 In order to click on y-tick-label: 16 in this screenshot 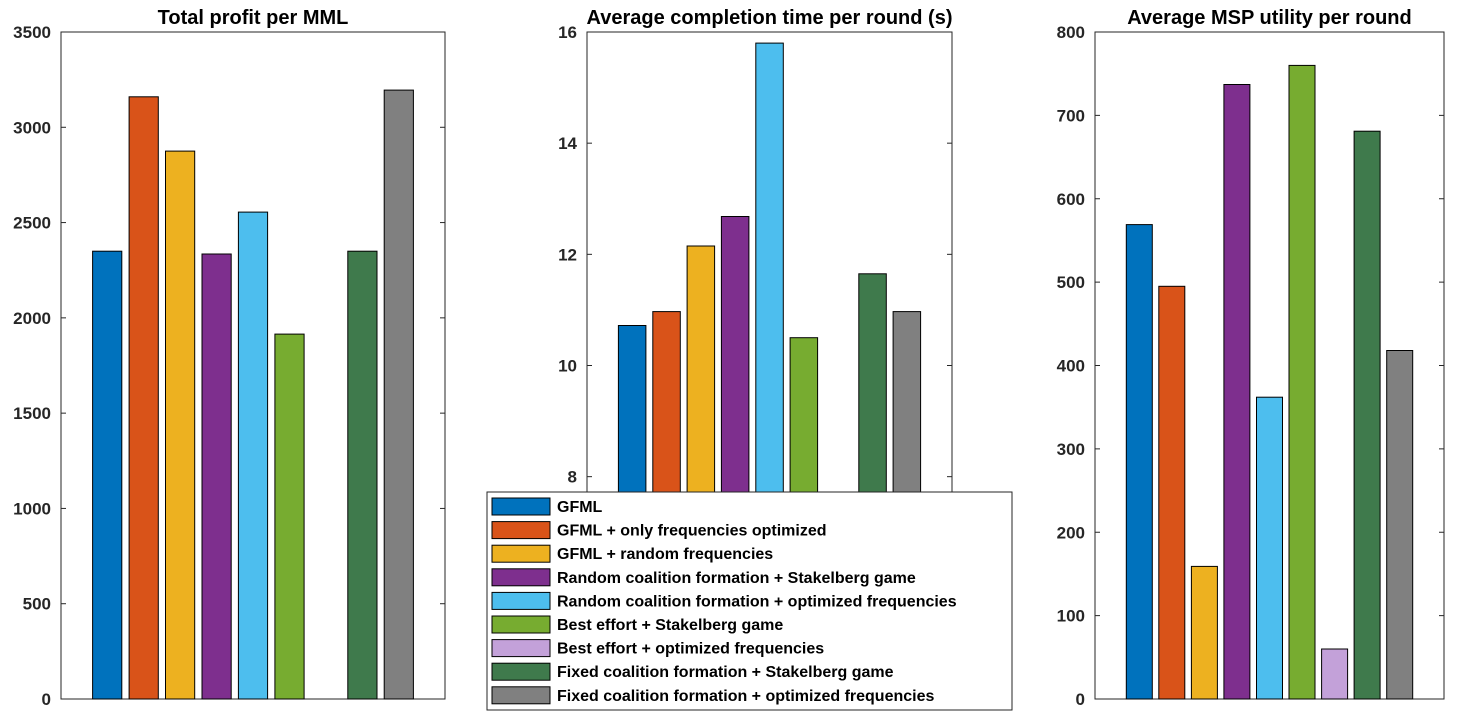, I will do `click(567, 32)`.